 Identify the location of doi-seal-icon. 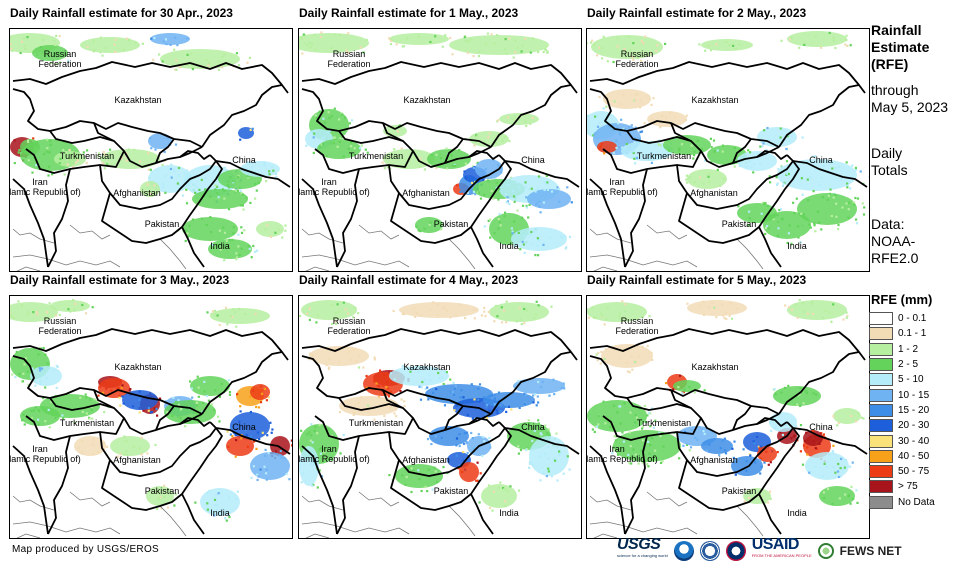
(709, 550).